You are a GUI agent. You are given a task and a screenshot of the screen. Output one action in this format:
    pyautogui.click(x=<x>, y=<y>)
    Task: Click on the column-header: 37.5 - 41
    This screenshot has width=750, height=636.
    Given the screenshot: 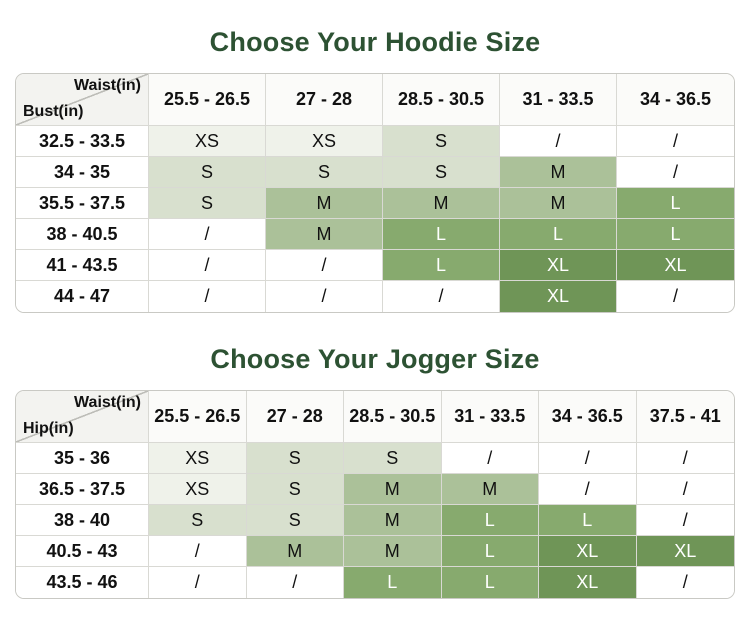 What is the action you would take?
    pyautogui.click(x=685, y=417)
    